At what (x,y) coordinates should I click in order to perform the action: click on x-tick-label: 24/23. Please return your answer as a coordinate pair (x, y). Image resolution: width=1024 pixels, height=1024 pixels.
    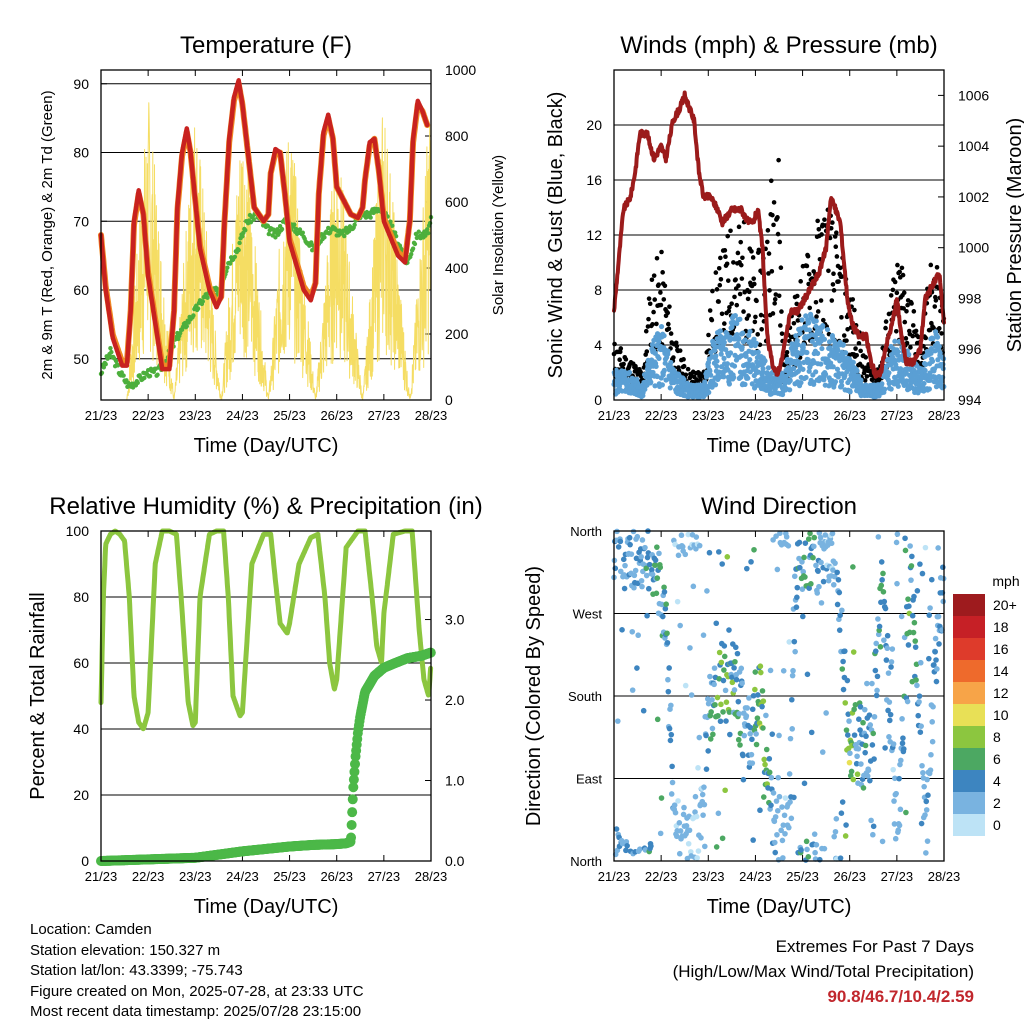
    Looking at the image, I should click on (755, 876).